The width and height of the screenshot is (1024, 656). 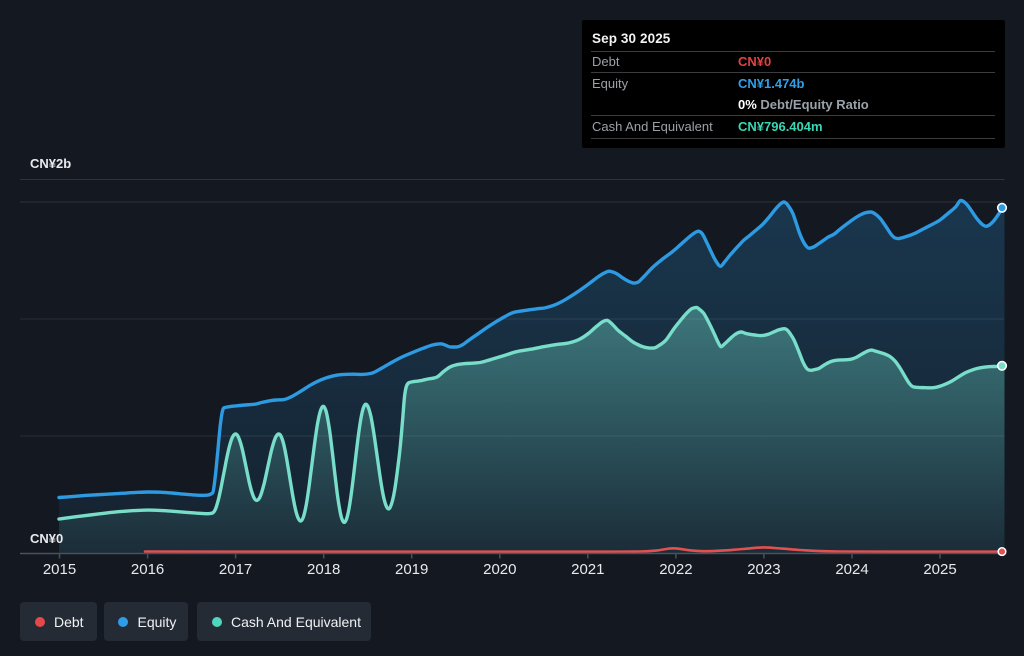 I want to click on svg-text: 2019, so click(x=411, y=569).